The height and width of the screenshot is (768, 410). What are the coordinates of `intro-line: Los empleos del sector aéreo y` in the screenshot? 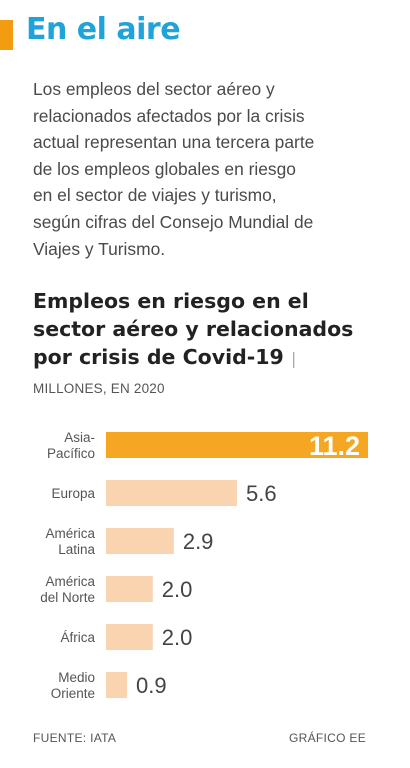 It's located at (154, 89).